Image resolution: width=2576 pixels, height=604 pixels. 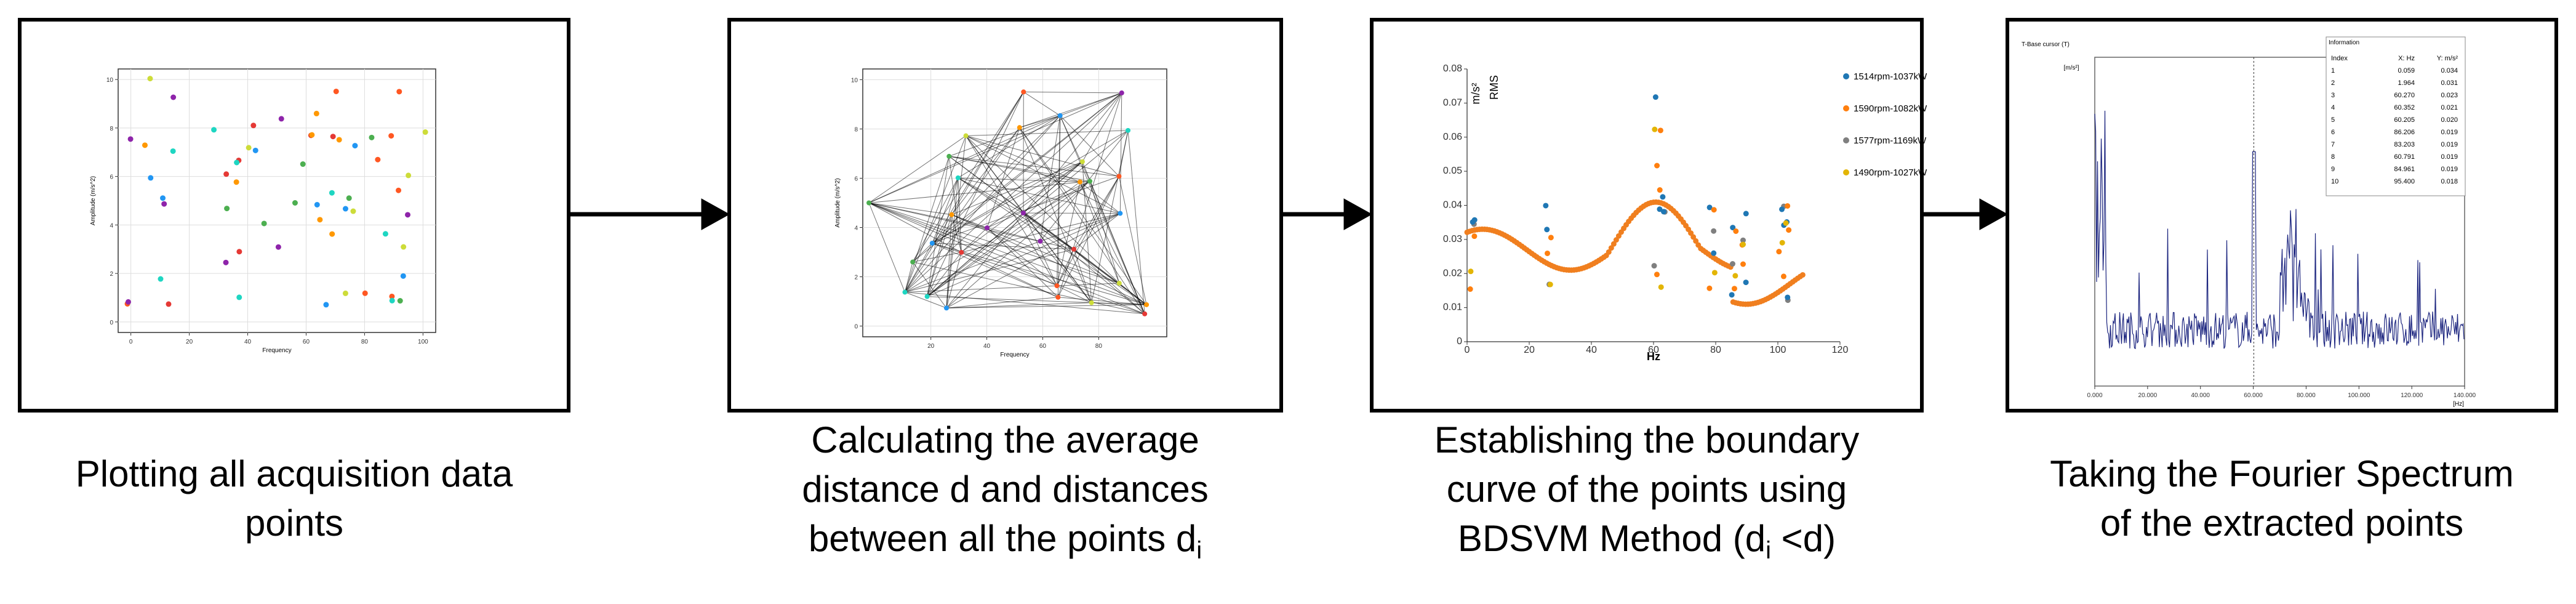 I want to click on caption-line: Establishing the boundary, so click(x=1646, y=440).